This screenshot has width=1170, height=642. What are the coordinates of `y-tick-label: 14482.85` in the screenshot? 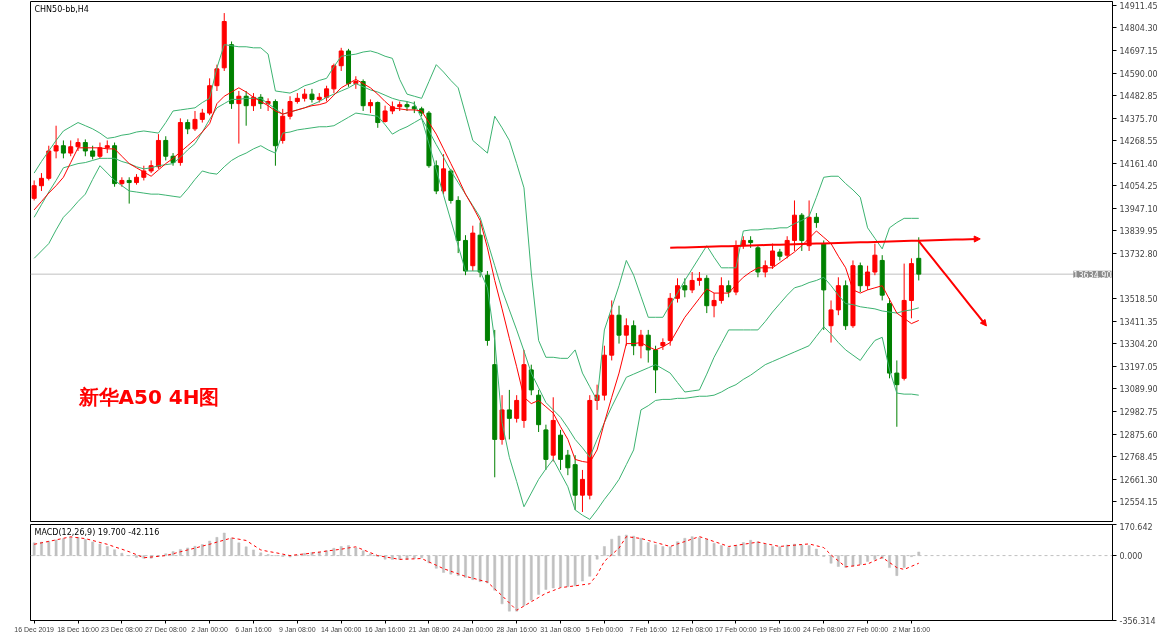 It's located at (1138, 97).